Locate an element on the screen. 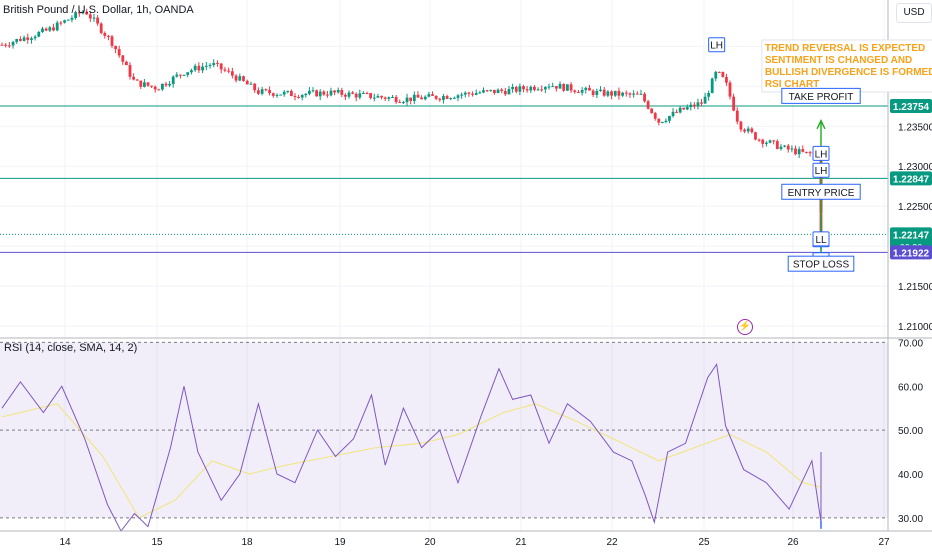 This screenshot has height=555, width=932. alert-icon: ⚡ is located at coordinates (745, 327).